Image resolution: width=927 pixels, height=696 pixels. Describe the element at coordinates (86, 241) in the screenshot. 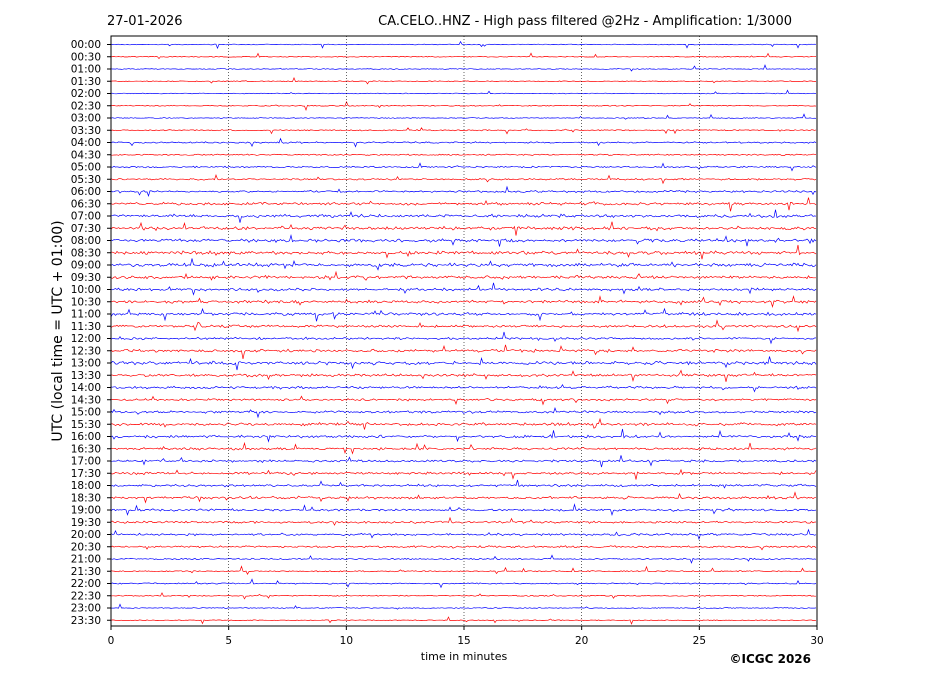

I see `y-tick-label: 08:00` at that location.